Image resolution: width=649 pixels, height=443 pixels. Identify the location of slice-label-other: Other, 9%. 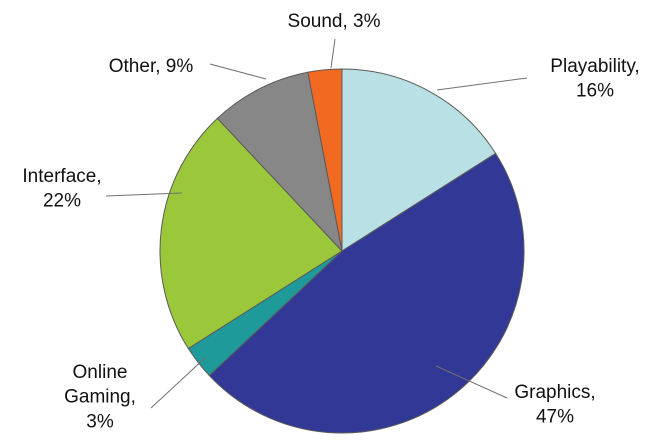
(151, 66).